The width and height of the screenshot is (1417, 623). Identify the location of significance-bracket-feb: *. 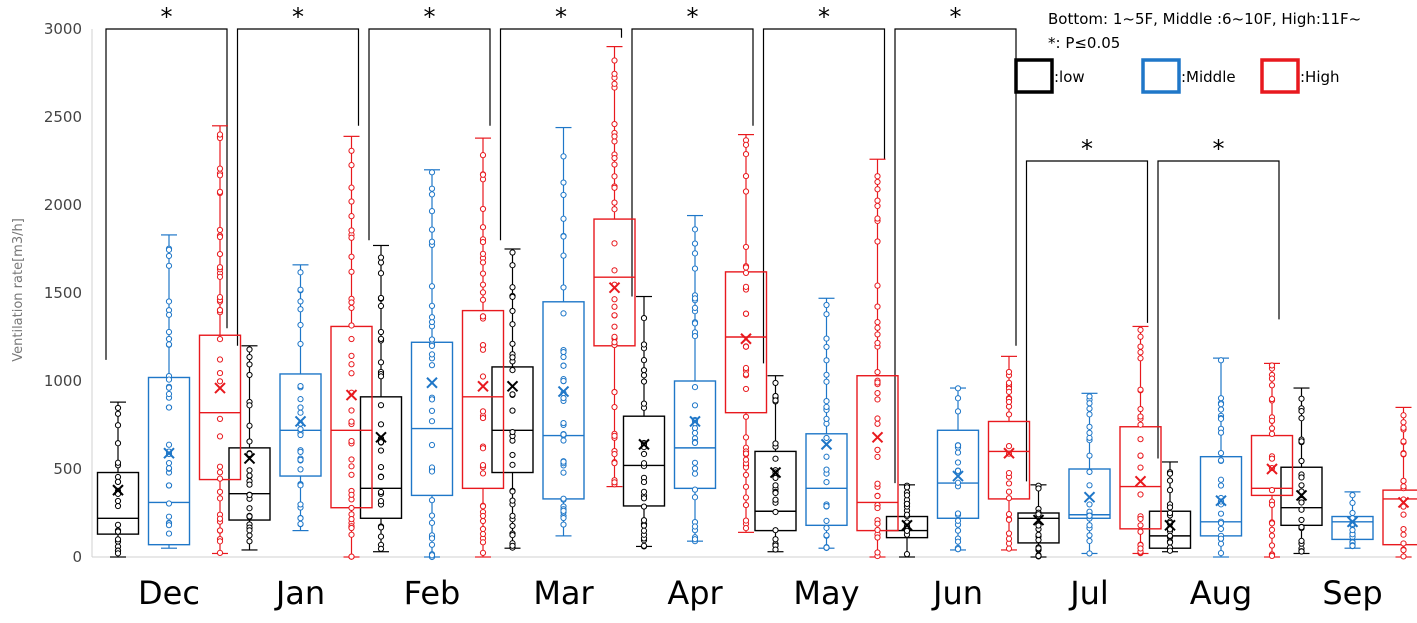
(429, 122).